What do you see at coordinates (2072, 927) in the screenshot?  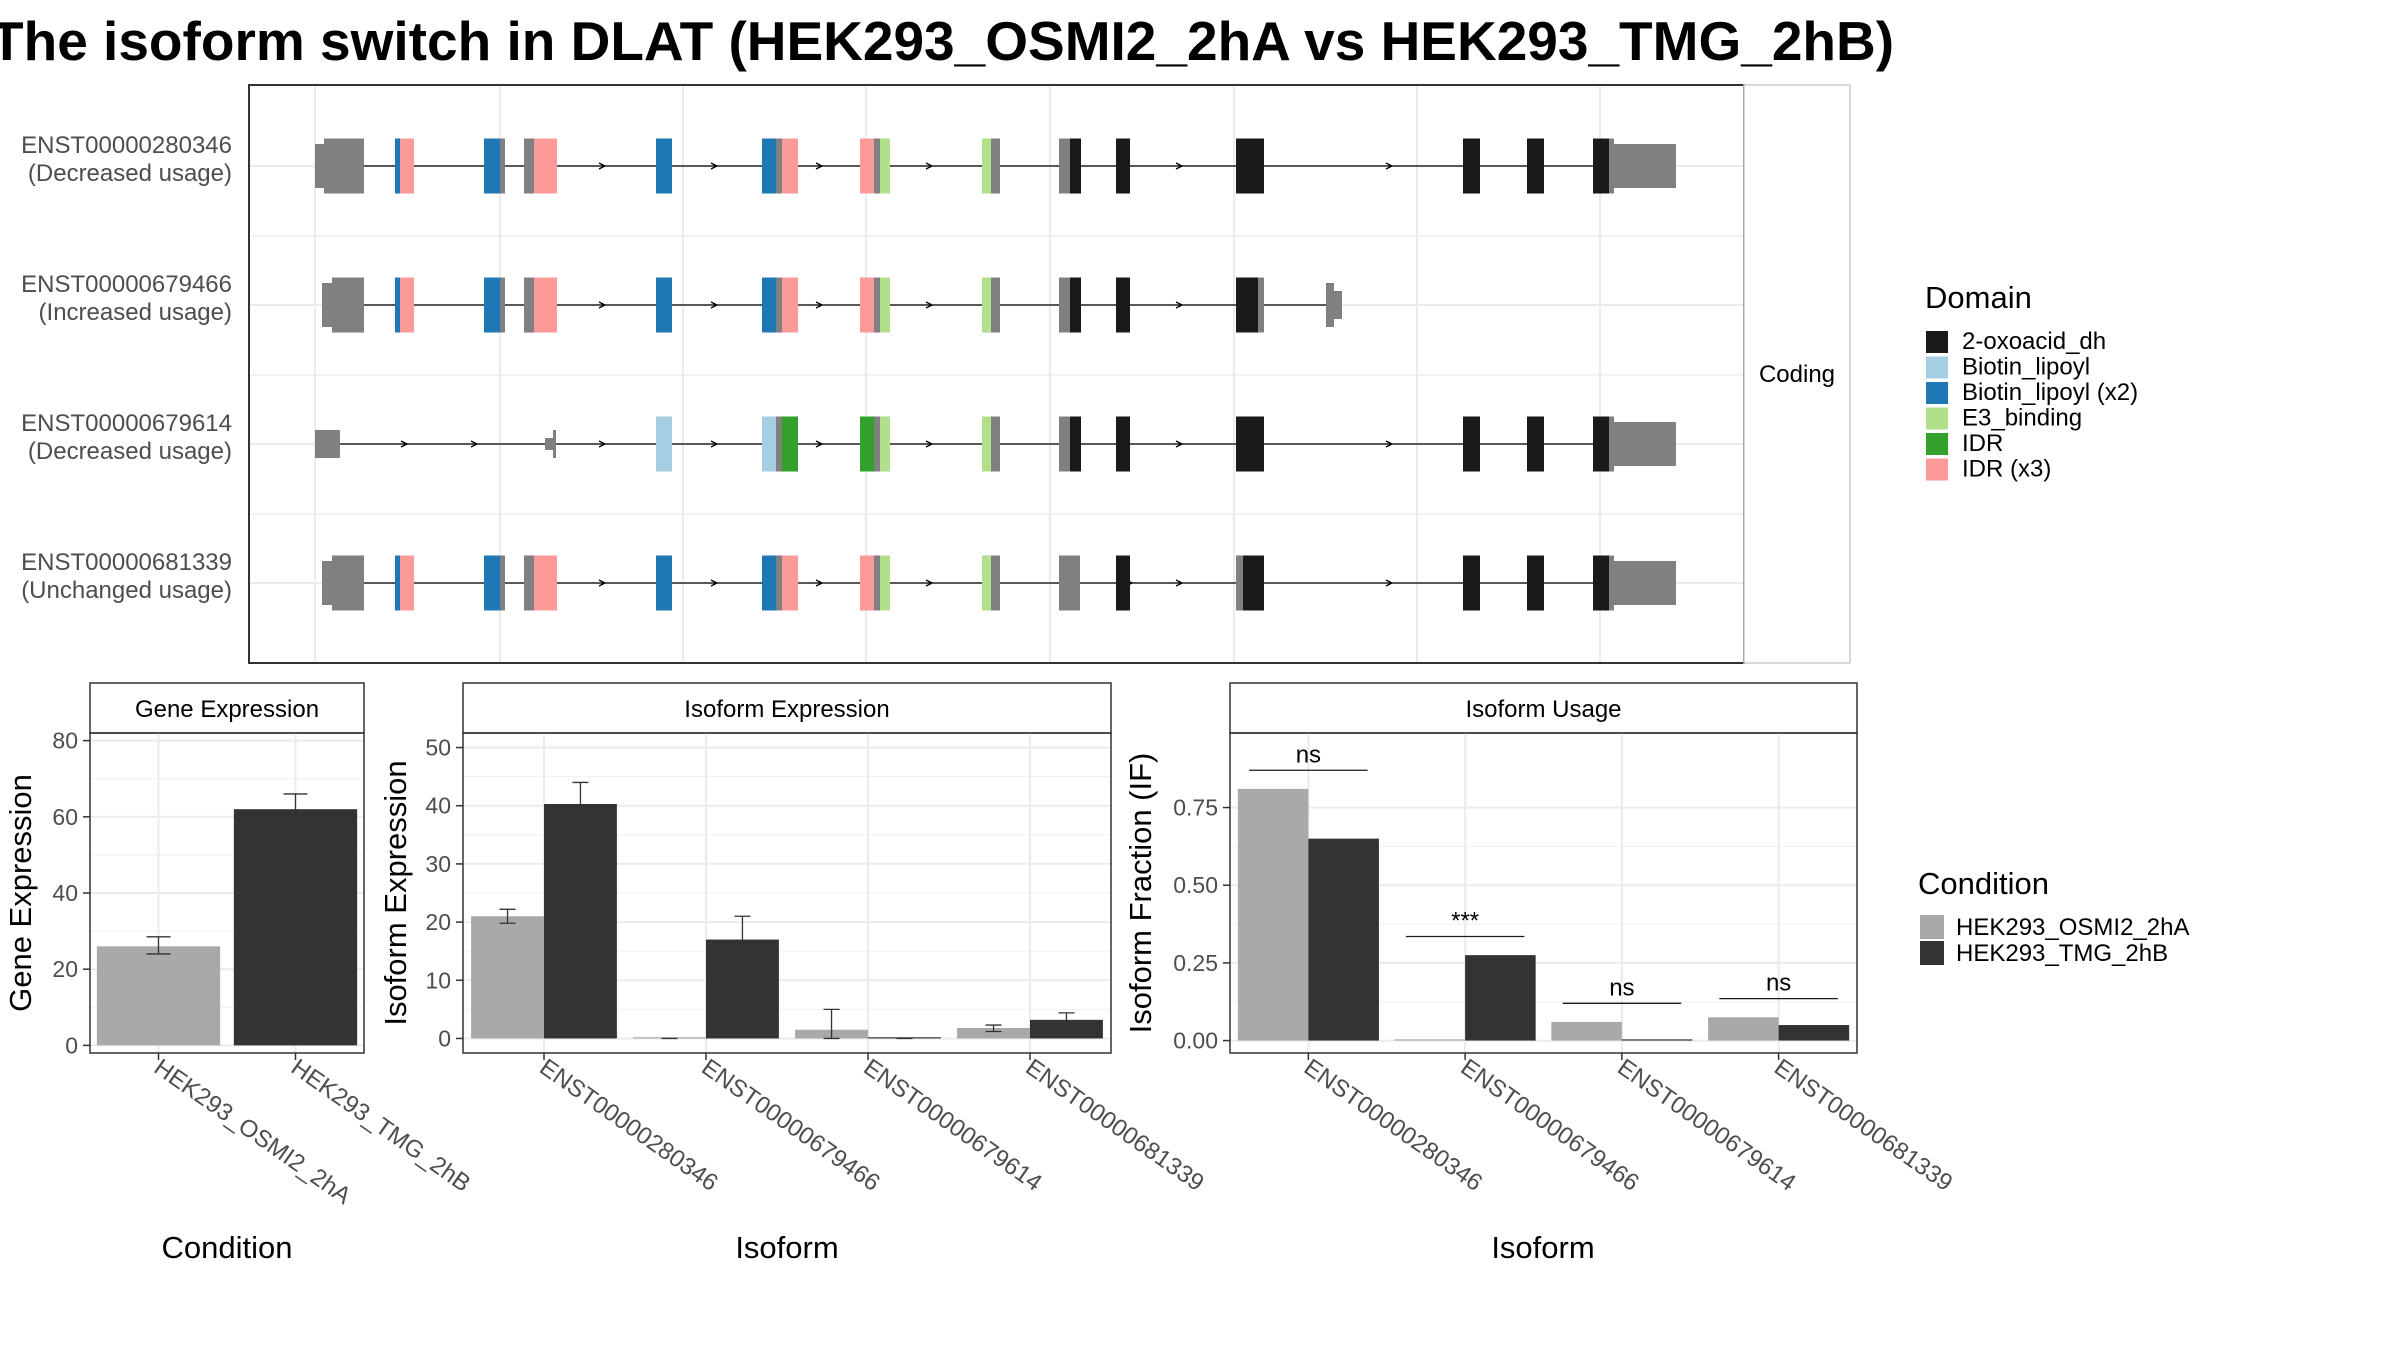 I see `condition-legend-label: HEK293_OSMI2_2hA` at bounding box center [2072, 927].